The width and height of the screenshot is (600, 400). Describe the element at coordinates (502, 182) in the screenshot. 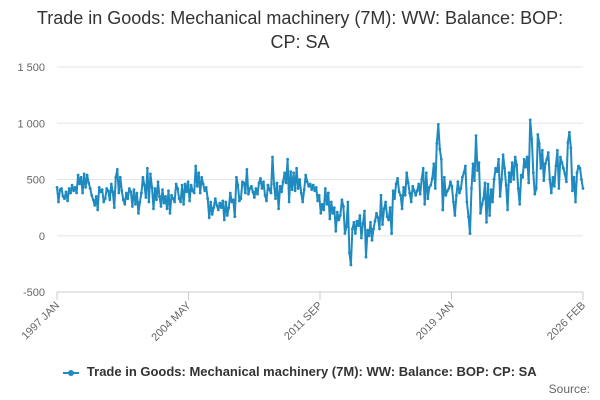

I see `series-line` at that location.